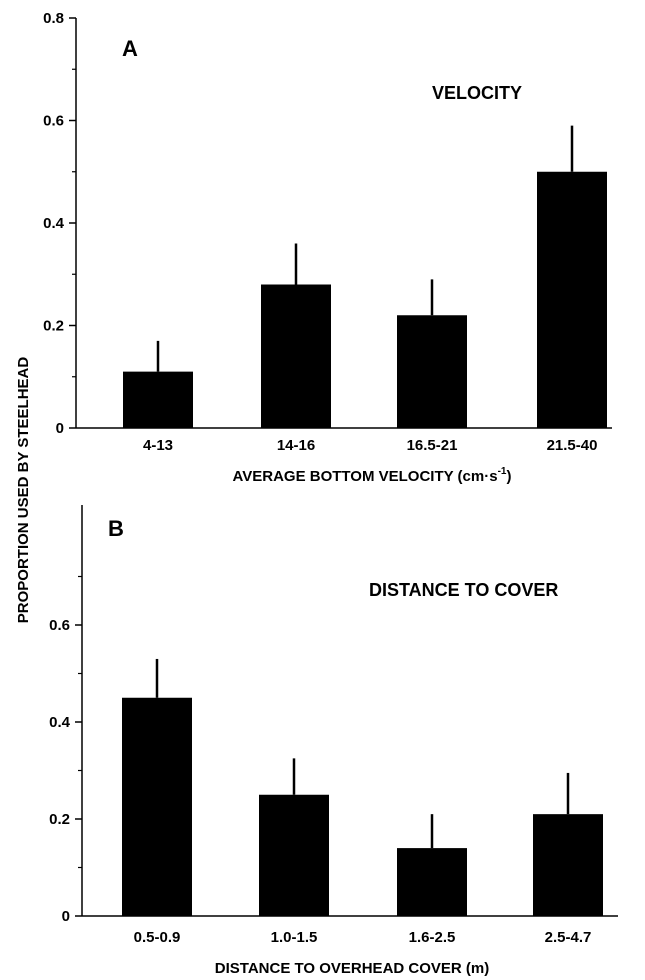 The height and width of the screenshot is (980, 645). I want to click on panel-a-y-tick-label: 0.2, so click(53, 326).